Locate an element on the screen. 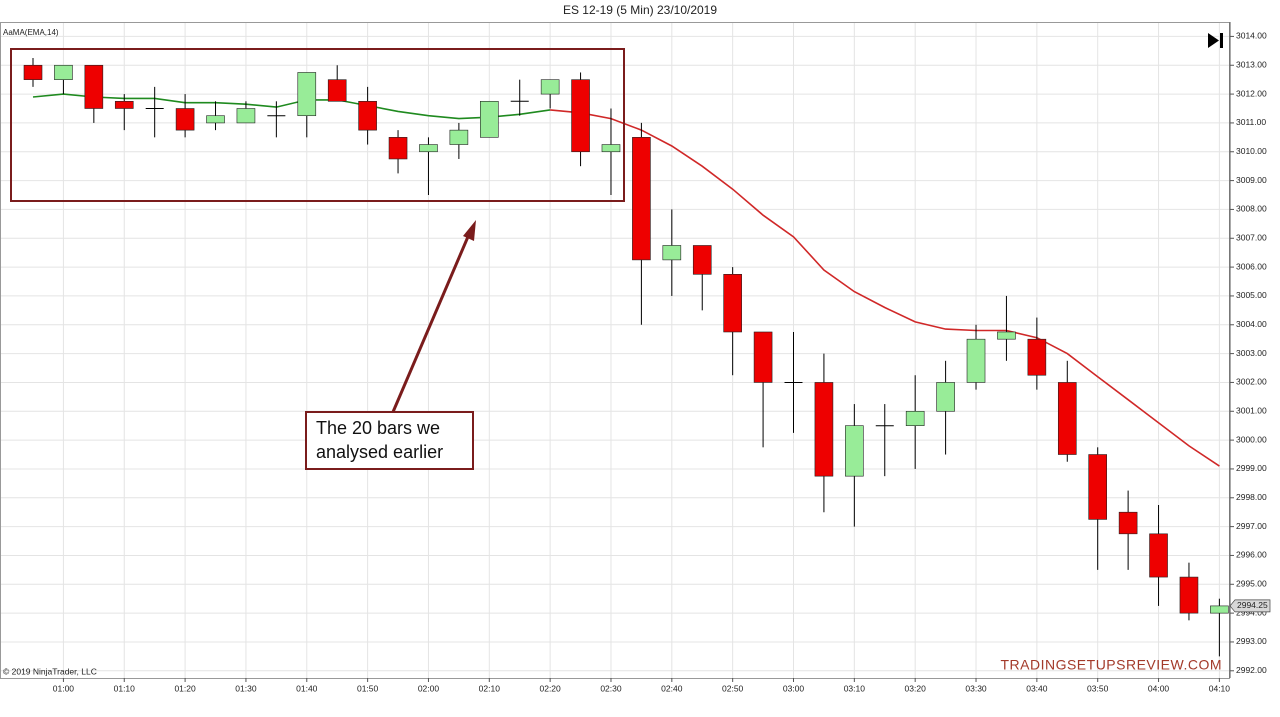  x-tick-label: 01:00 is located at coordinates (64, 688).